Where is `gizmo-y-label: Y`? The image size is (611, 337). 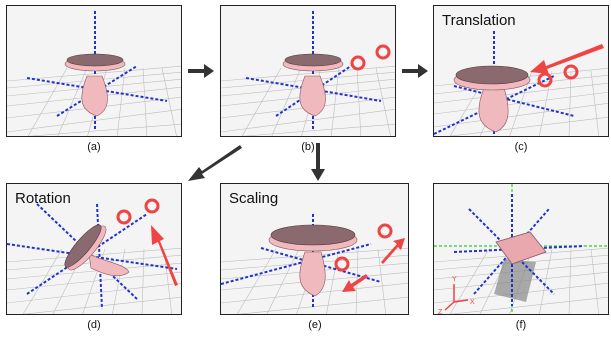
gizmo-y-label: Y is located at coordinates (454, 279).